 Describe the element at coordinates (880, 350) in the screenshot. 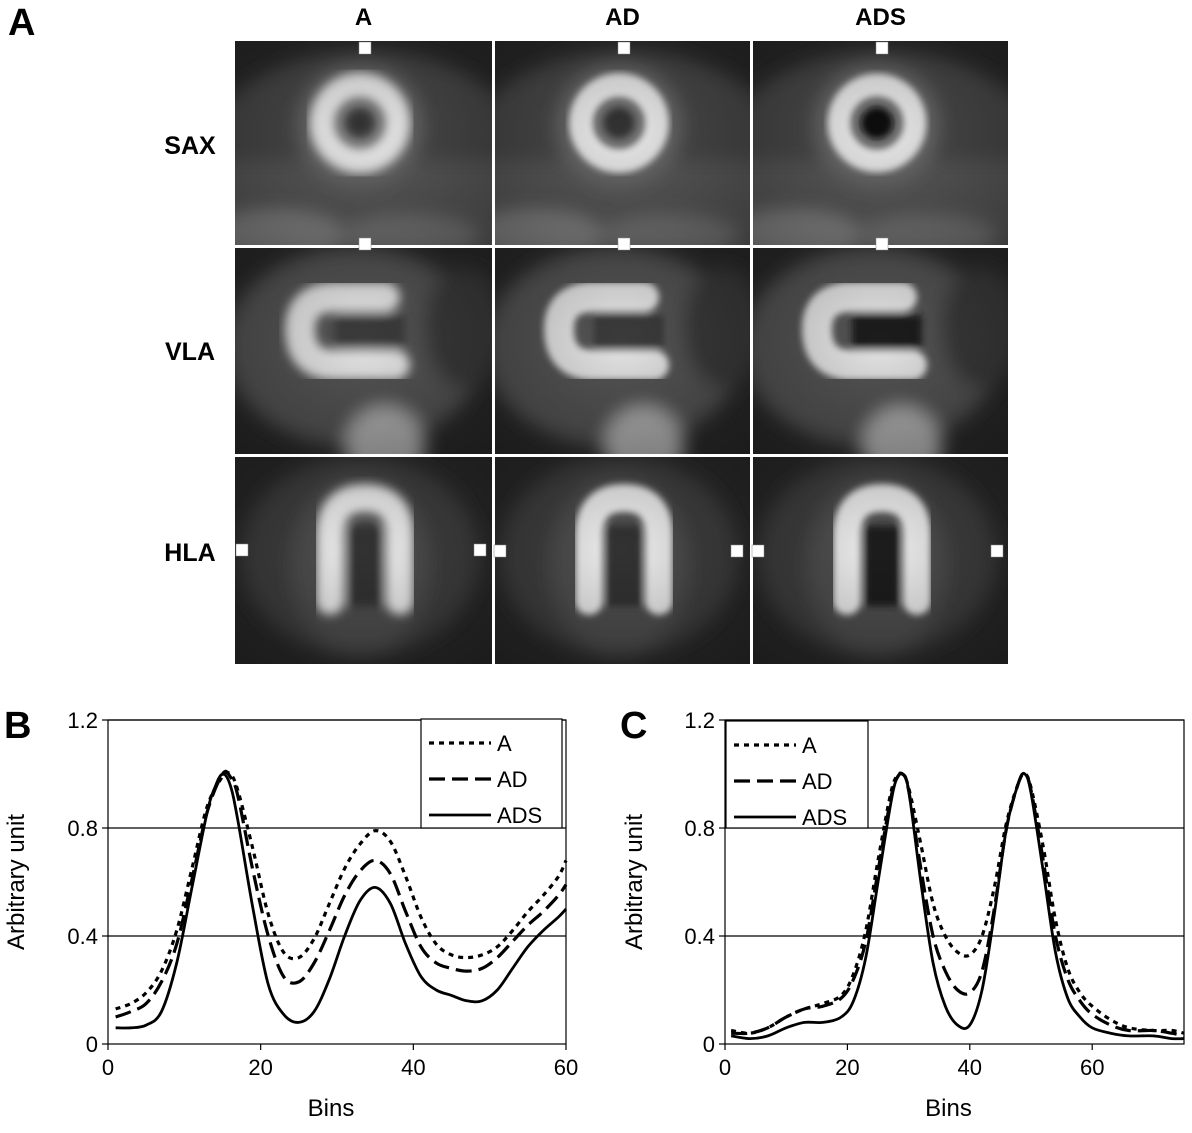

I see `image-tile-vla-ads` at that location.